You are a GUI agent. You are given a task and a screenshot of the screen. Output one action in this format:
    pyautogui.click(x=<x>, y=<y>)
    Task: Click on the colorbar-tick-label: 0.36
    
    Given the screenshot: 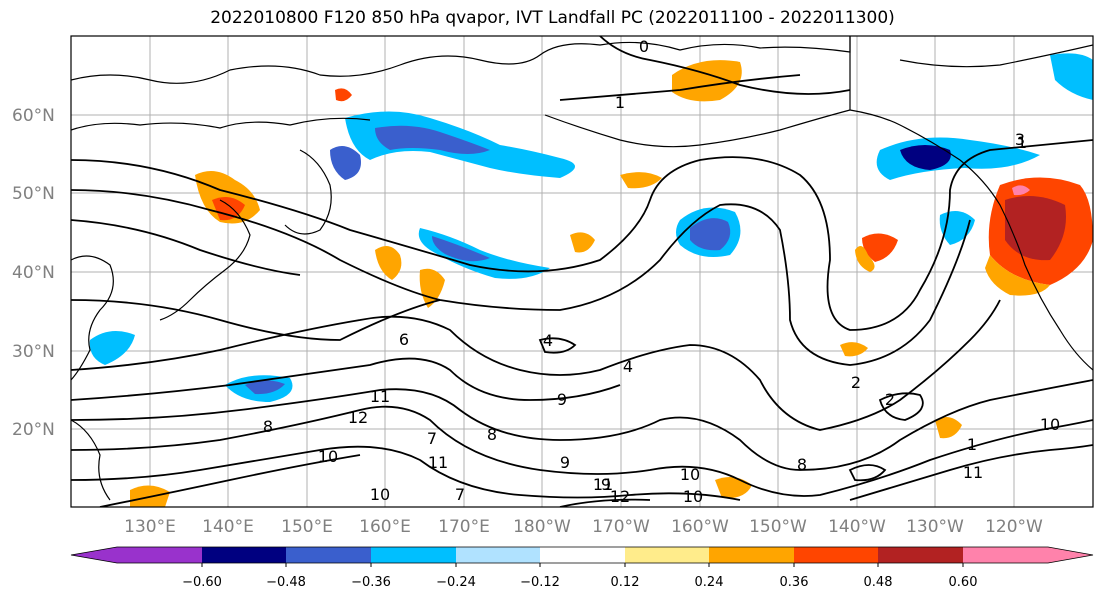 What is the action you would take?
    pyautogui.click(x=794, y=582)
    